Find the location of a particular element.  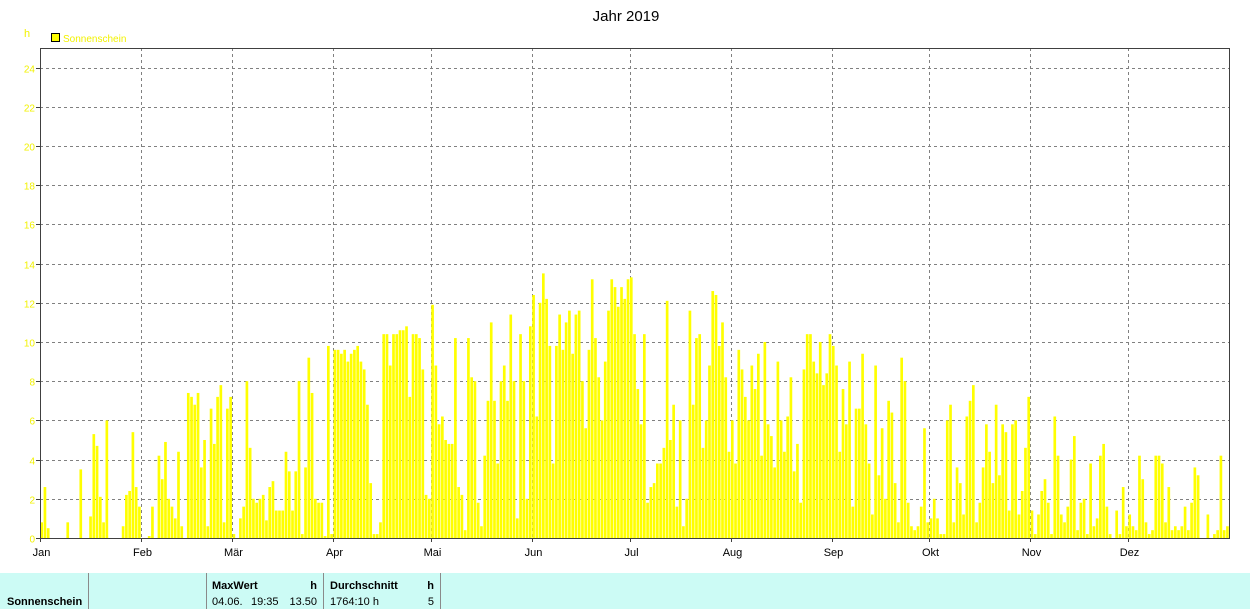

x-tick-label: Feb is located at coordinates (142, 553).